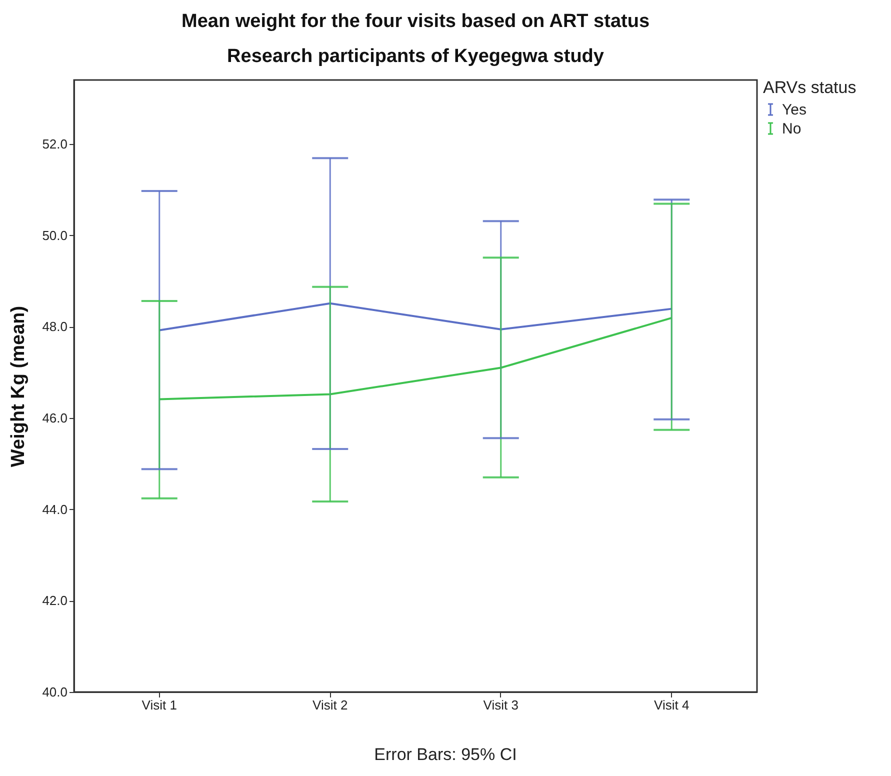 This screenshot has height=776, width=891. Describe the element at coordinates (55, 418) in the screenshot. I see `y-tick-label: 46.0` at that location.